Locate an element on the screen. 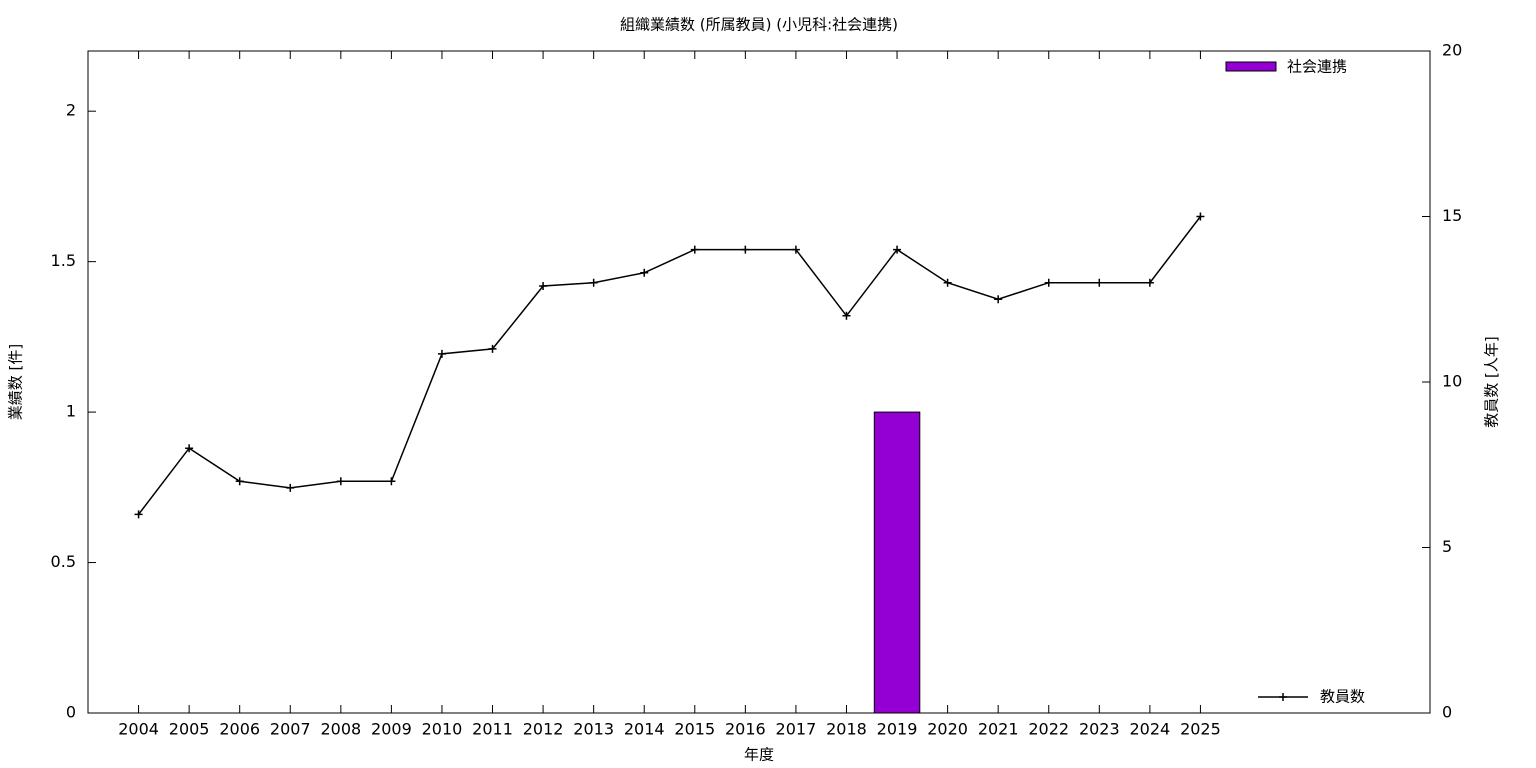 The height and width of the screenshot is (768, 1536). legend-label: 社会連携 is located at coordinates (1317, 67).